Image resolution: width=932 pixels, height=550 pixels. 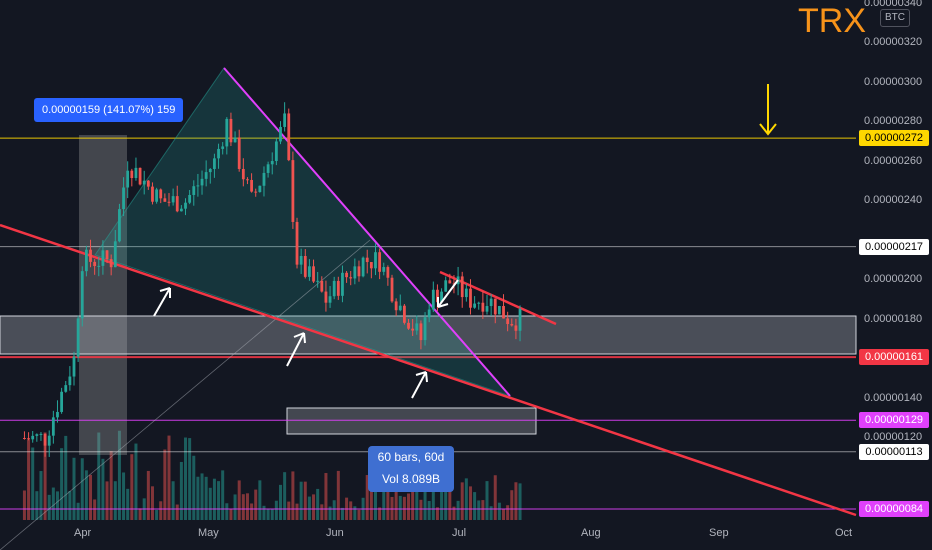 What do you see at coordinates (893, 436) in the screenshot?
I see `y-tick-label: 0.00000120` at bounding box center [893, 436].